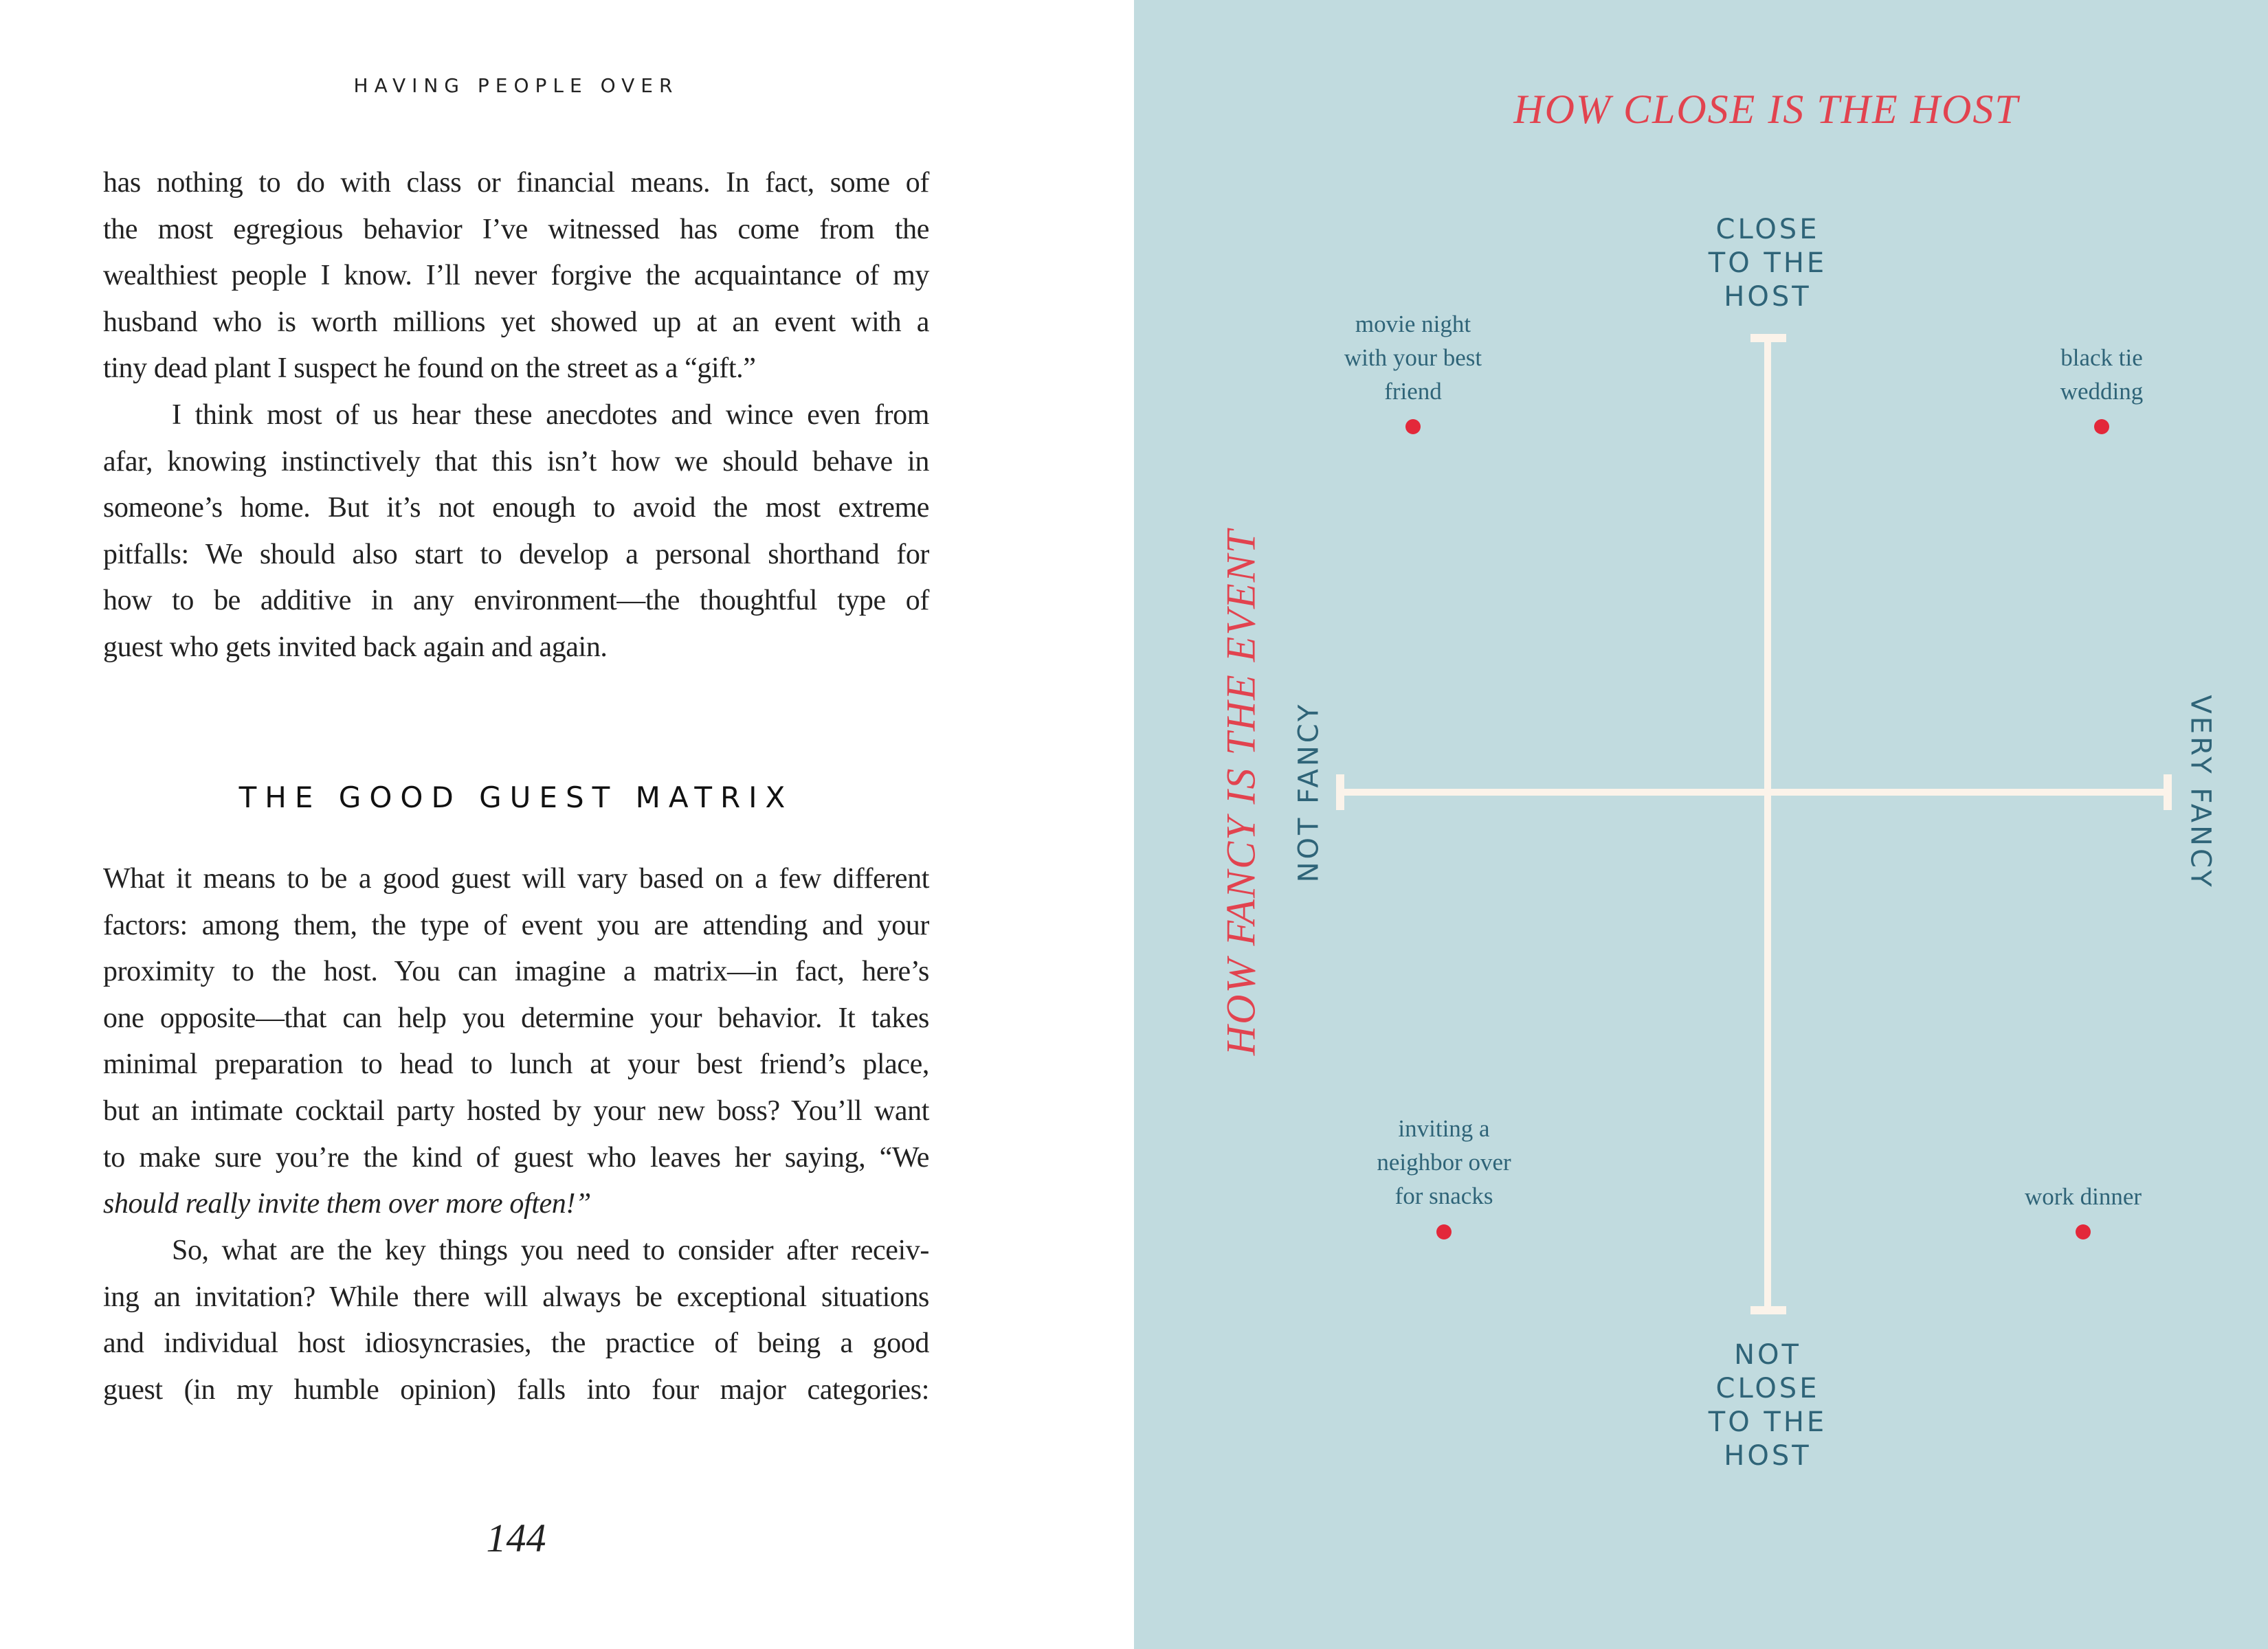 The width and height of the screenshot is (2268, 1649). Describe the element at coordinates (1413, 427) in the screenshot. I see `point-dot-movie-night` at that location.